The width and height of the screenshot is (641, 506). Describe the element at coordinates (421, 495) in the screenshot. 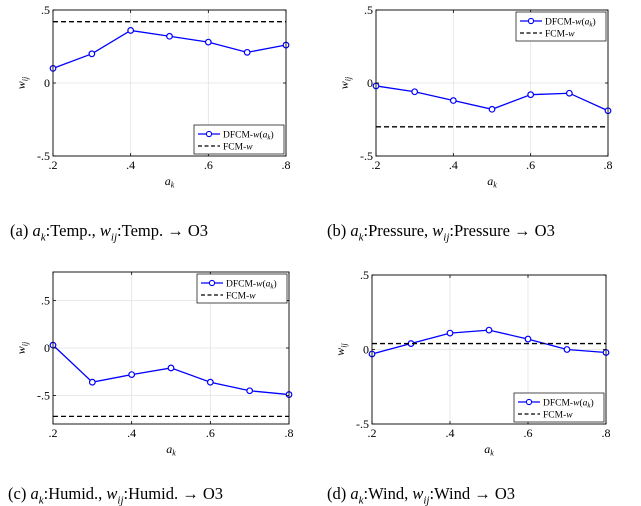

I see `caption-d: (d) ak:Wind, wij:Wind → O3` at that location.